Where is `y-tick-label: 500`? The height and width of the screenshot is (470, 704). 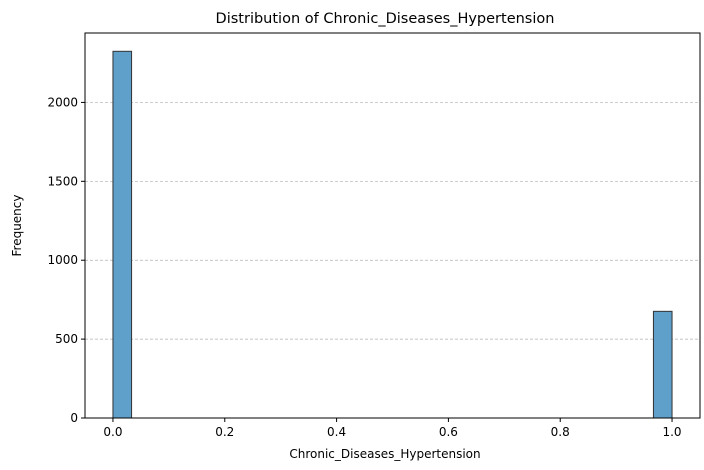 y-tick-label: 500 is located at coordinates (66, 339).